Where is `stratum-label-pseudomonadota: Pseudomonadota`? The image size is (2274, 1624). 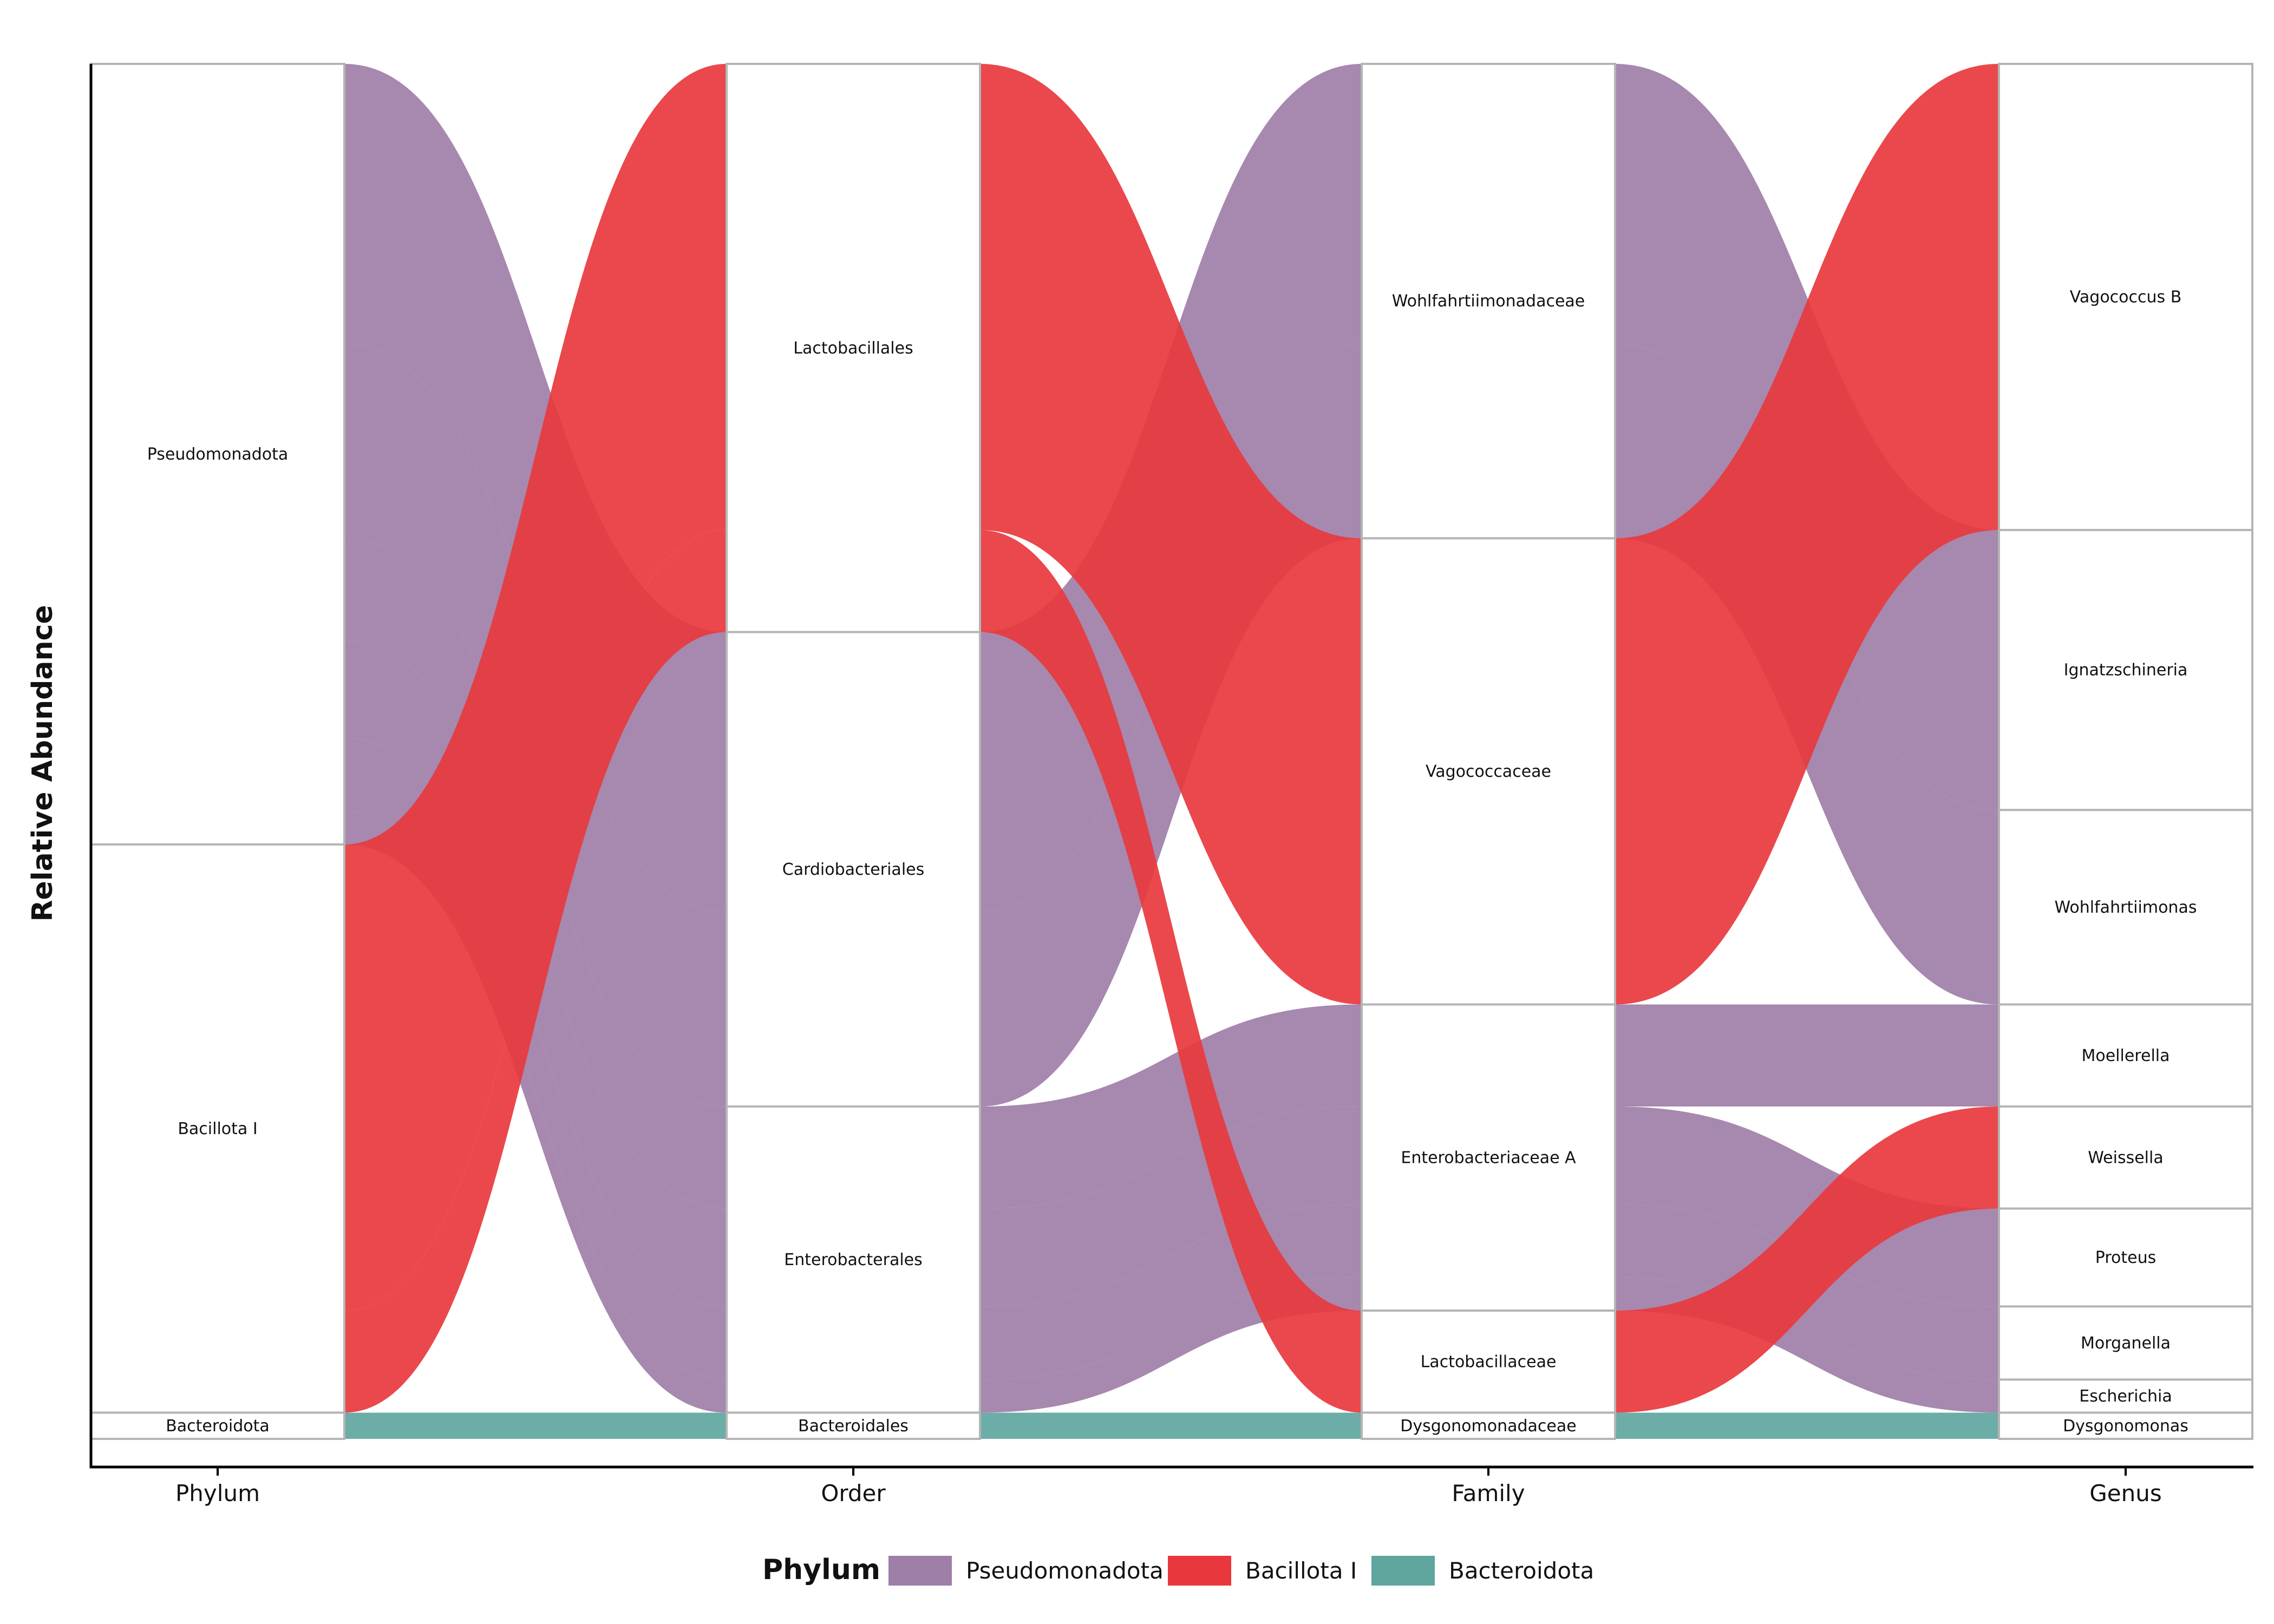 stratum-label-pseudomonadota: Pseudomonadota is located at coordinates (218, 454).